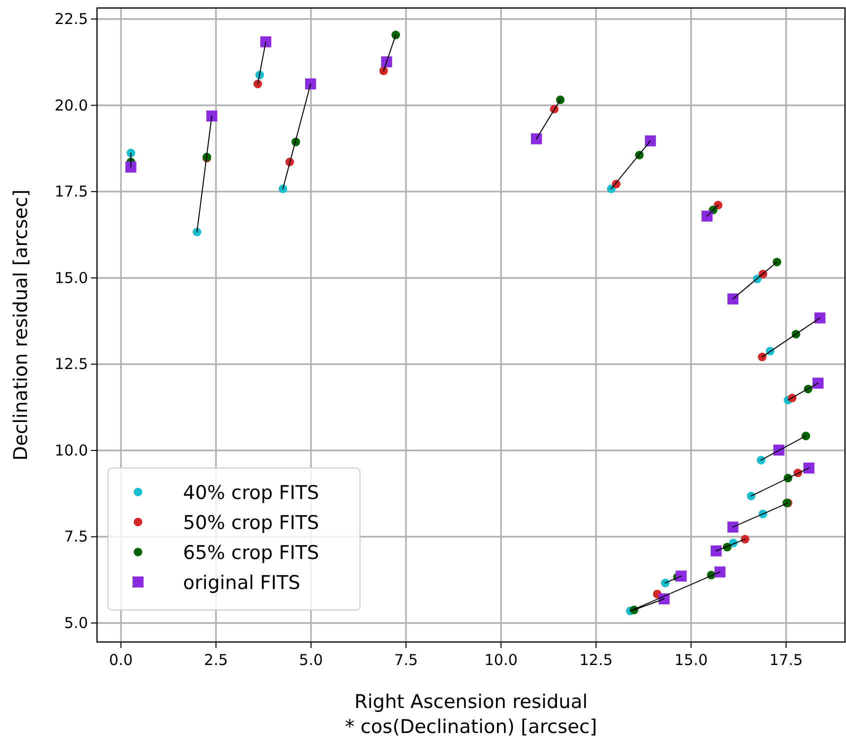 The image size is (846, 742). I want to click on x-tick-label: 0.0, so click(121, 660).